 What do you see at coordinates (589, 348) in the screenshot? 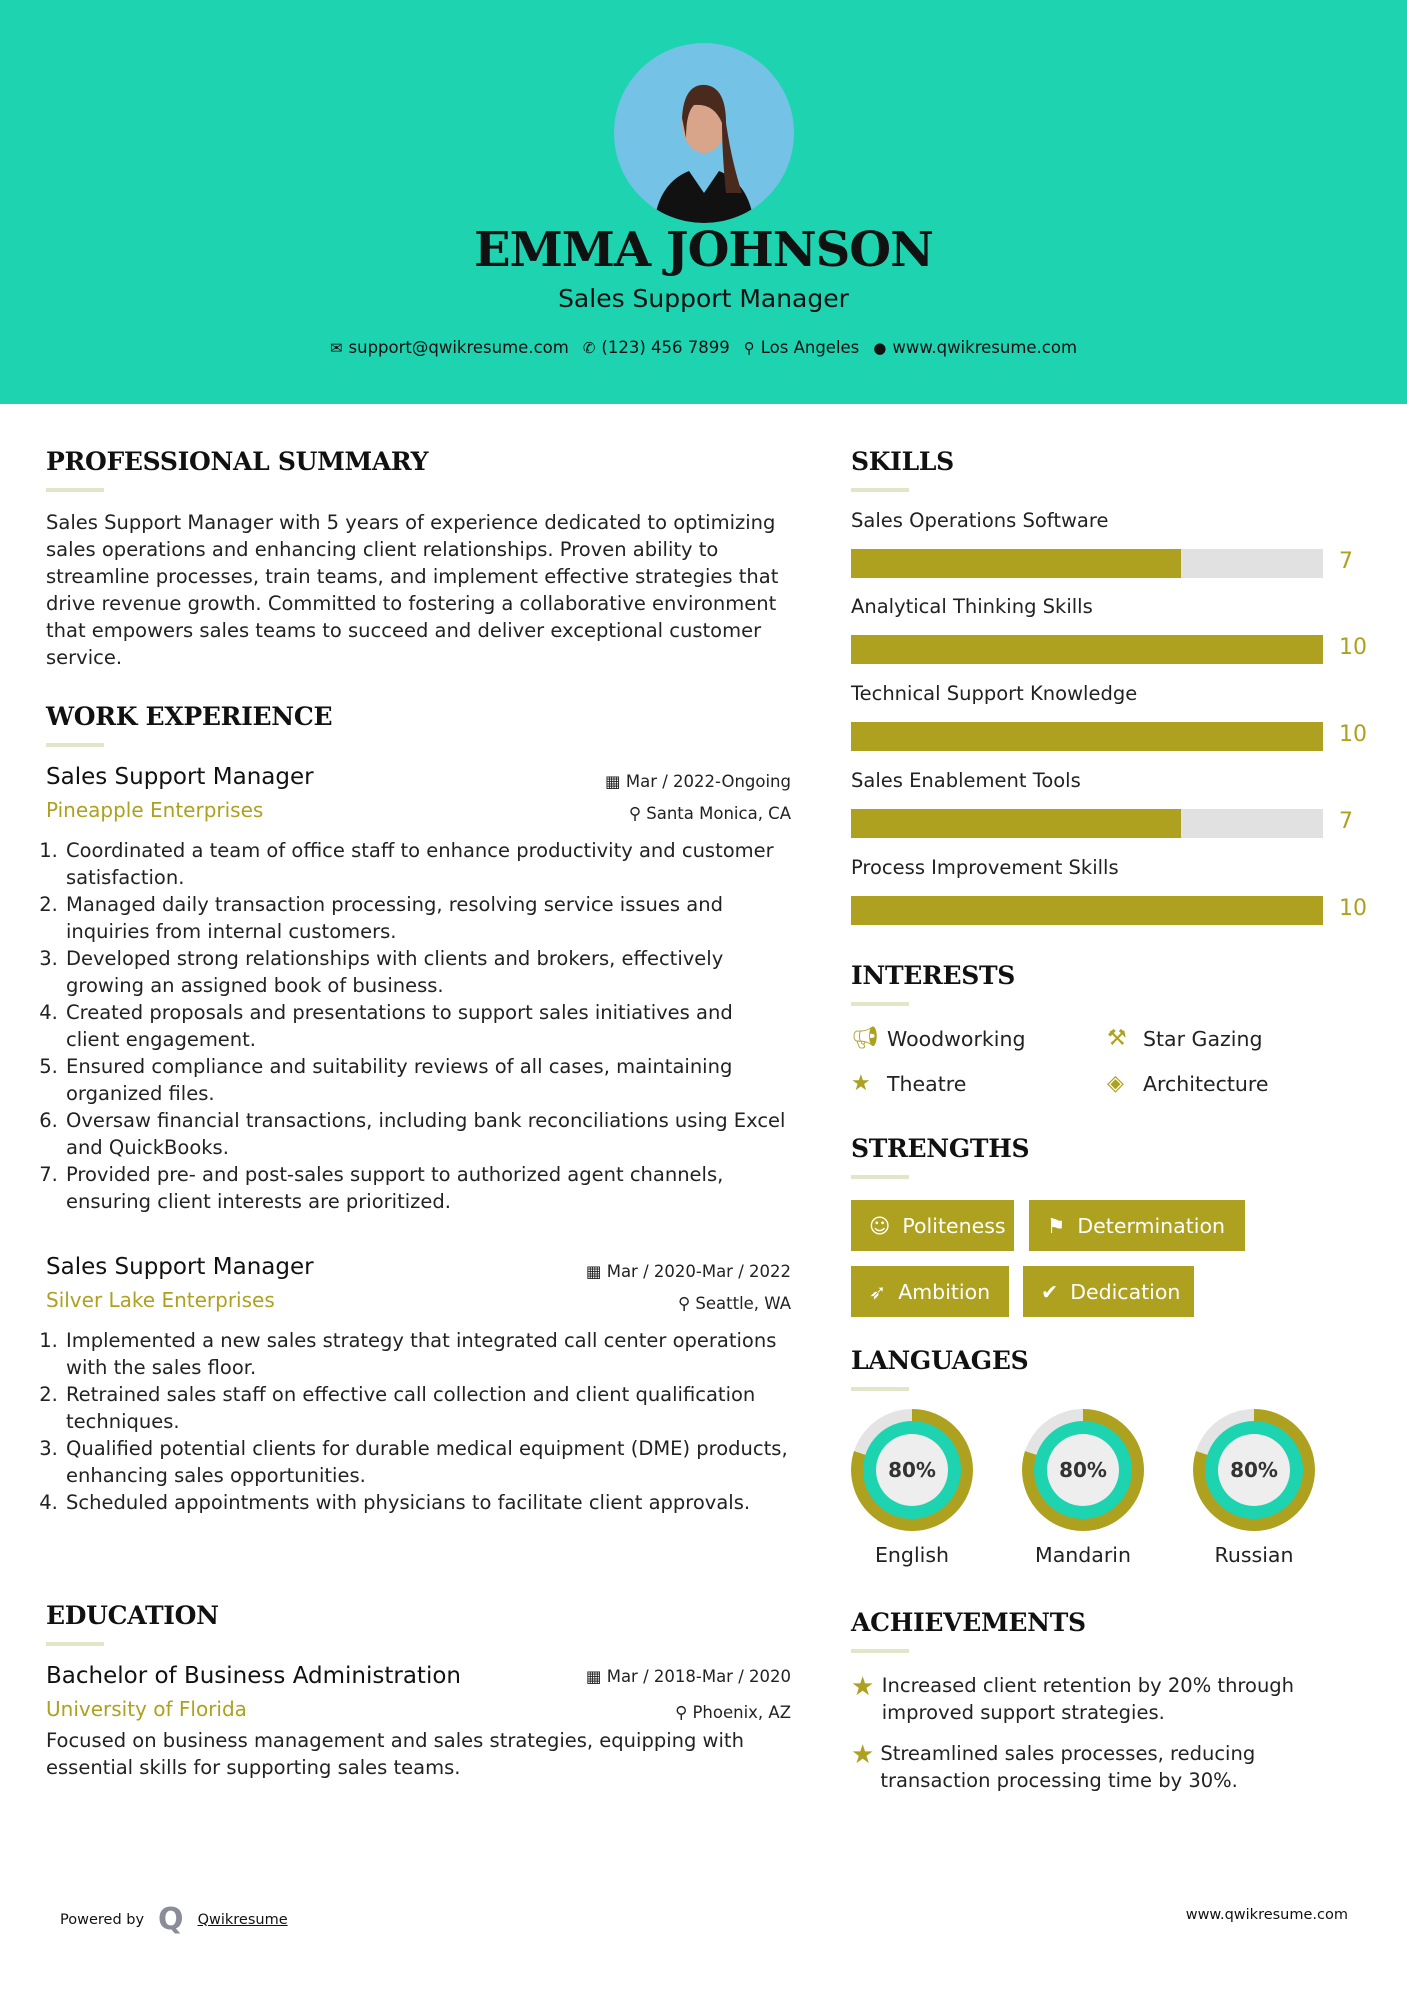
I see `phone-icon: ✆` at bounding box center [589, 348].